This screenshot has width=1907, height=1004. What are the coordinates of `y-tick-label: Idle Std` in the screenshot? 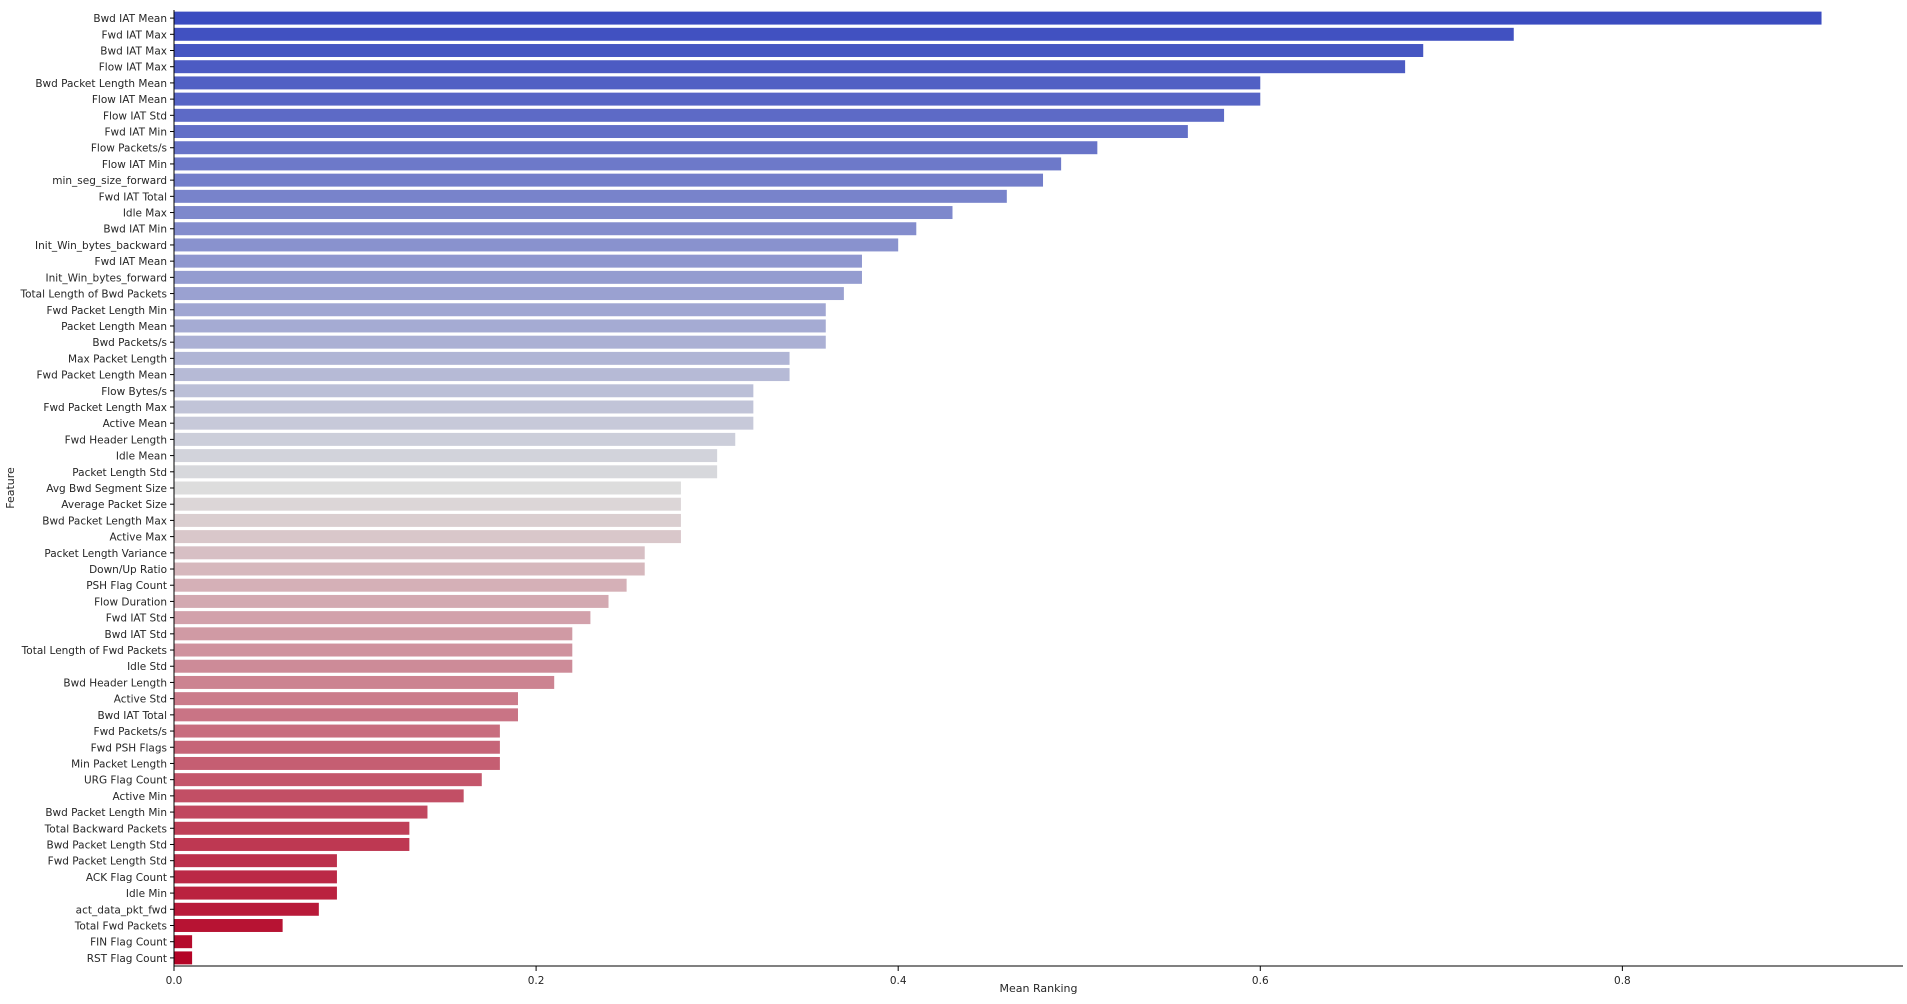 It's located at (147, 667).